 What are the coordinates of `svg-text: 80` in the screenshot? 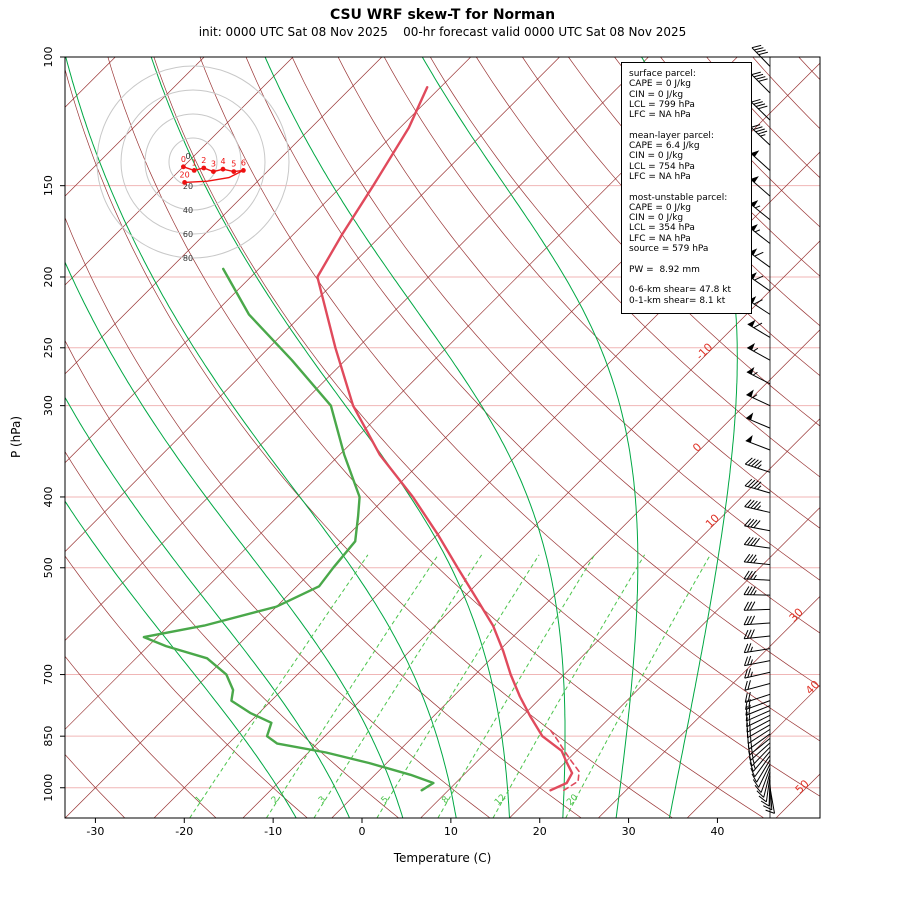 It's located at (188, 258).